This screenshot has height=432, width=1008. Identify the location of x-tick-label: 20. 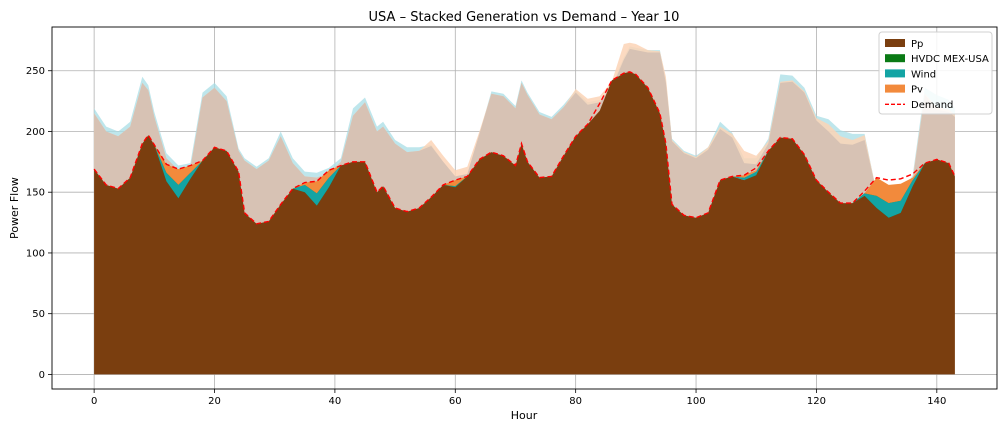
(214, 401).